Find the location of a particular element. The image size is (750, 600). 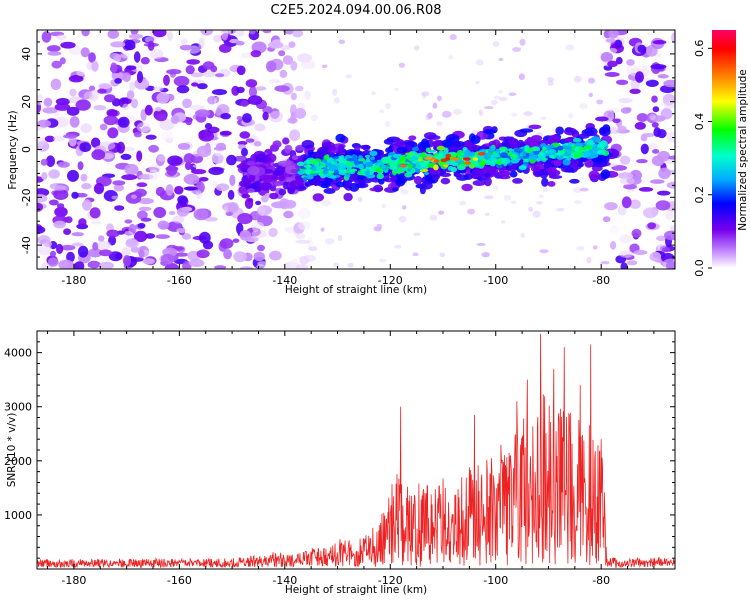

colorbar-ticks: 0.0 0.2 0.4 0.6 is located at coordinates (702, 158).